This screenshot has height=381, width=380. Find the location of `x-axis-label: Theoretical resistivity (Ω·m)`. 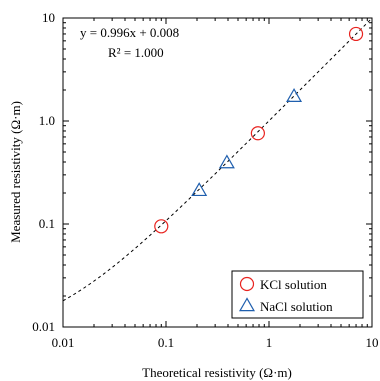

x-axis-label: Theoretical resistivity (Ω·m) is located at coordinates (217, 372).